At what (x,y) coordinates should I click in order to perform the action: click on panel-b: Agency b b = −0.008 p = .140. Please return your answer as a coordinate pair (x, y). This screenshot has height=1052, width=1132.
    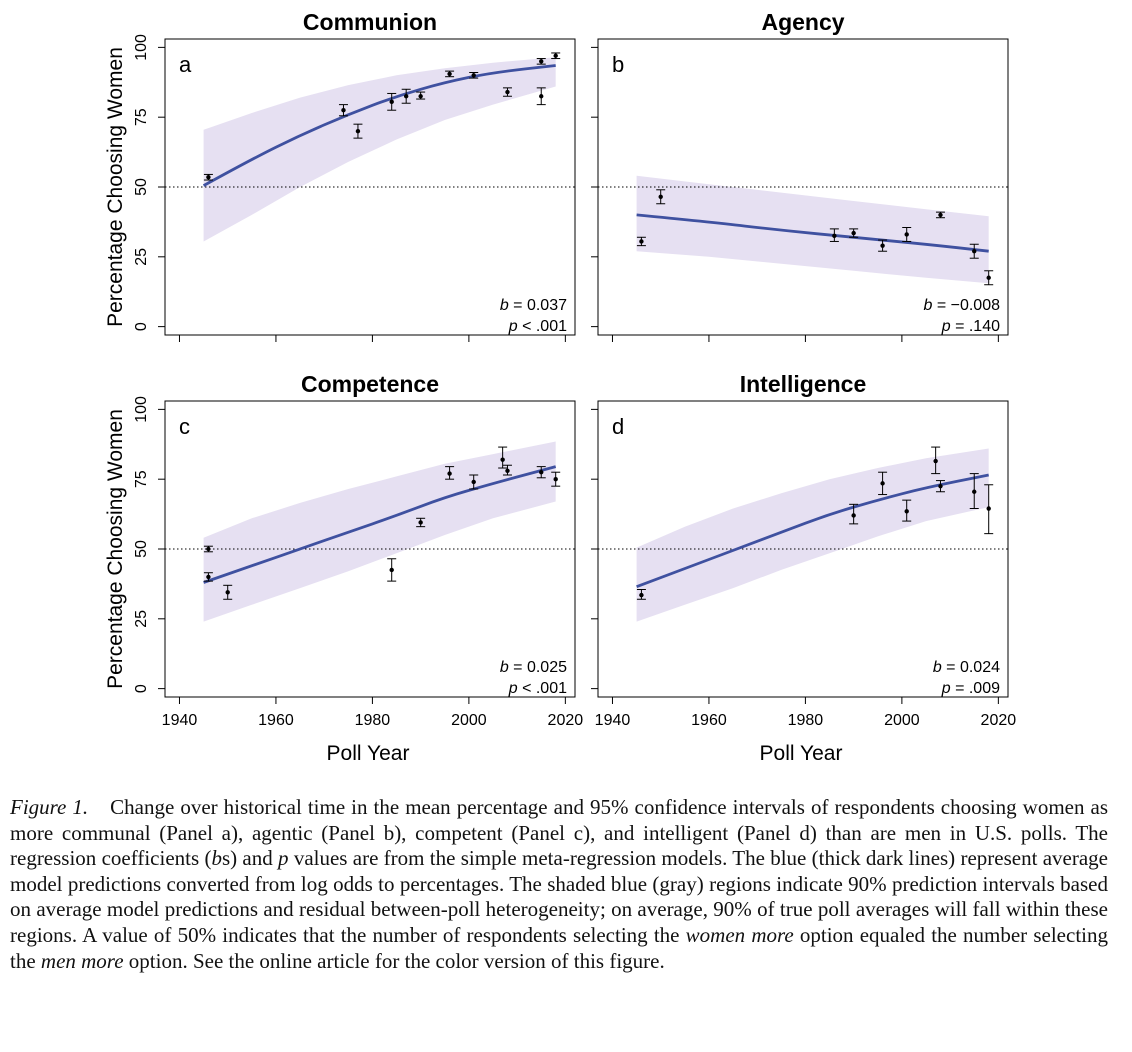
    Looking at the image, I should click on (800, 175).